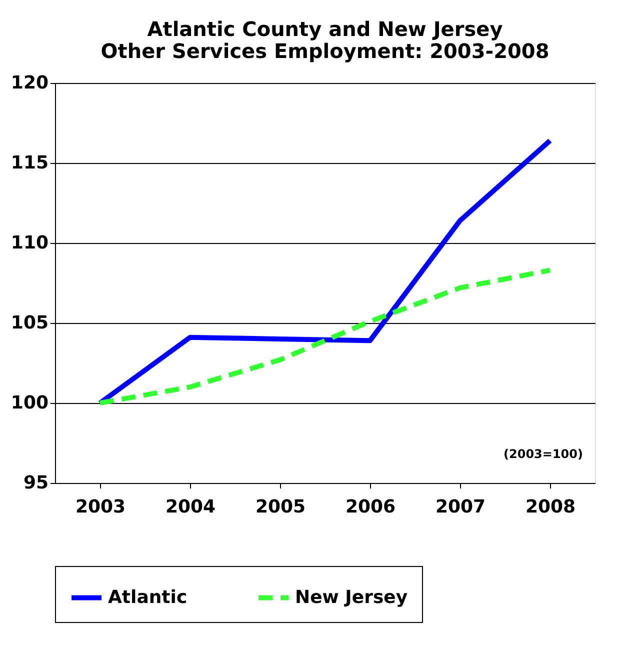 The height and width of the screenshot is (646, 626). I want to click on legend-label: New Jersey, so click(351, 597).